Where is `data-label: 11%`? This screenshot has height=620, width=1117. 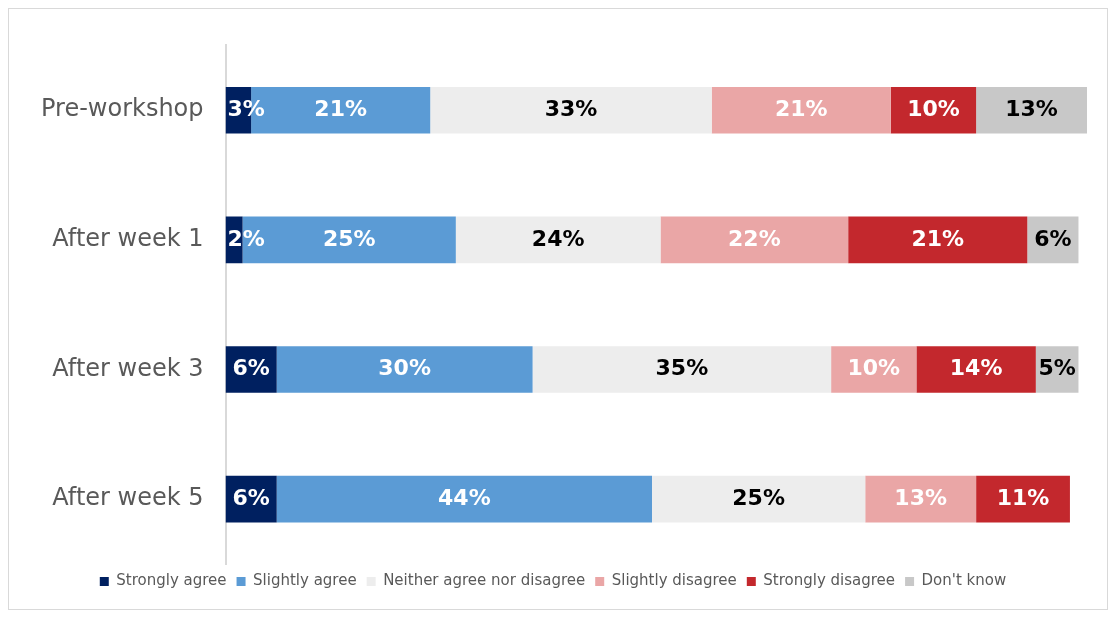
data-label: 11% is located at coordinates (1023, 497).